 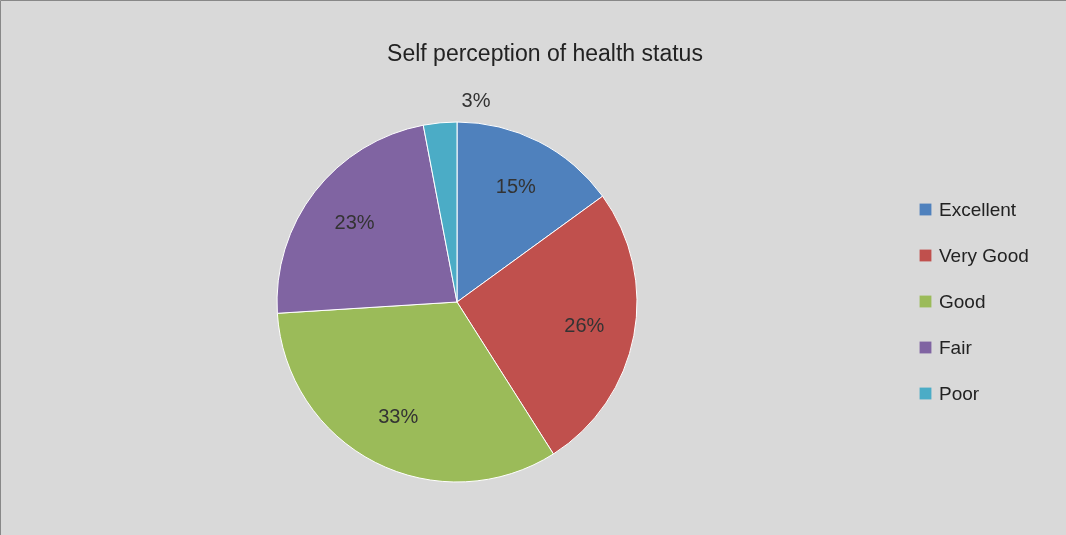 What do you see at coordinates (354, 221) in the screenshot?
I see `data-label: 23%` at bounding box center [354, 221].